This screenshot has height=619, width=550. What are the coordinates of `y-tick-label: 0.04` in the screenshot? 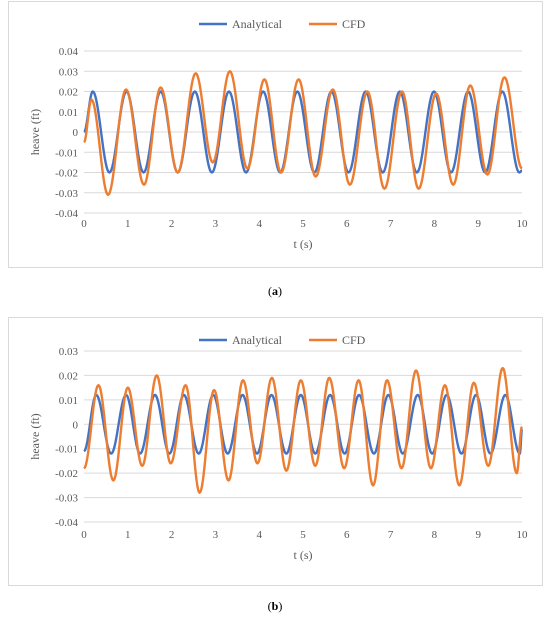 It's located at (69, 52).